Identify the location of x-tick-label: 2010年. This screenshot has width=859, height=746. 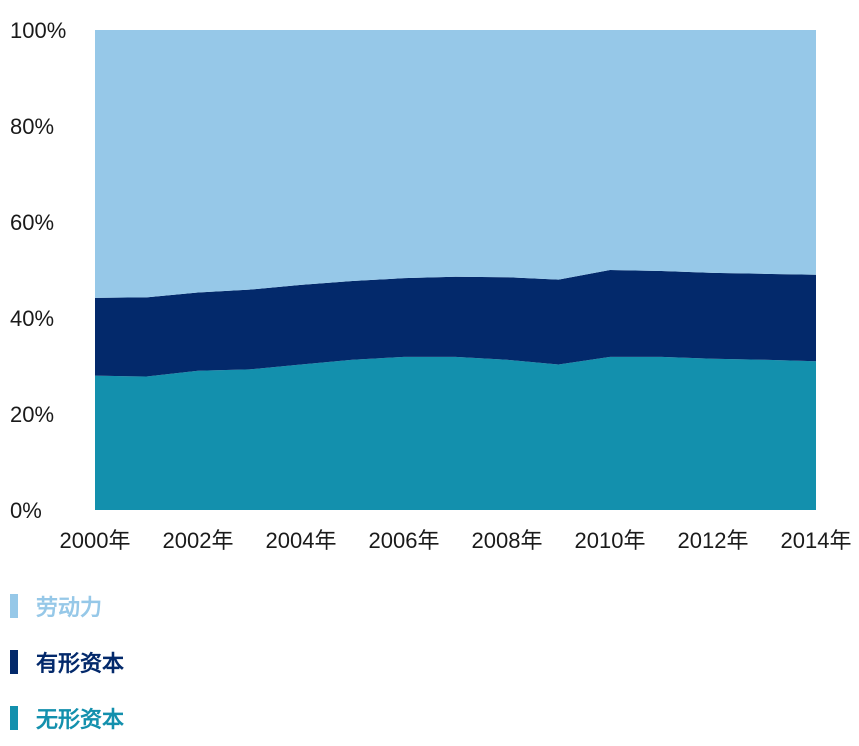
(610, 540).